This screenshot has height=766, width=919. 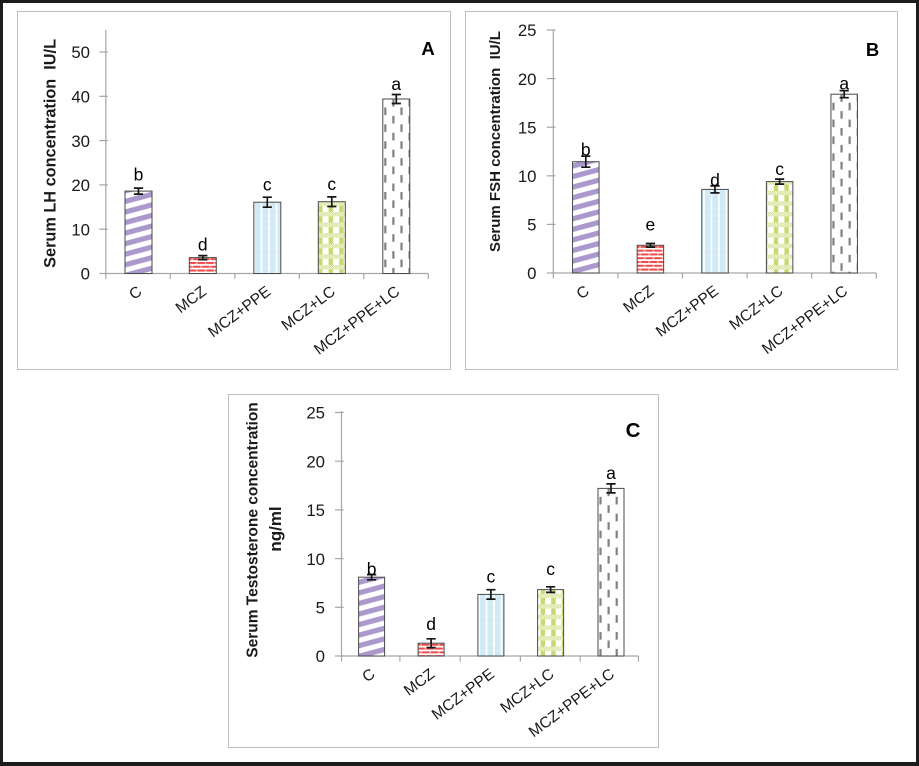 What do you see at coordinates (253, 530) in the screenshot?
I see `svg-text:Serum Testosterone concentrati: Serum Testosterone concentration` at bounding box center [253, 530].